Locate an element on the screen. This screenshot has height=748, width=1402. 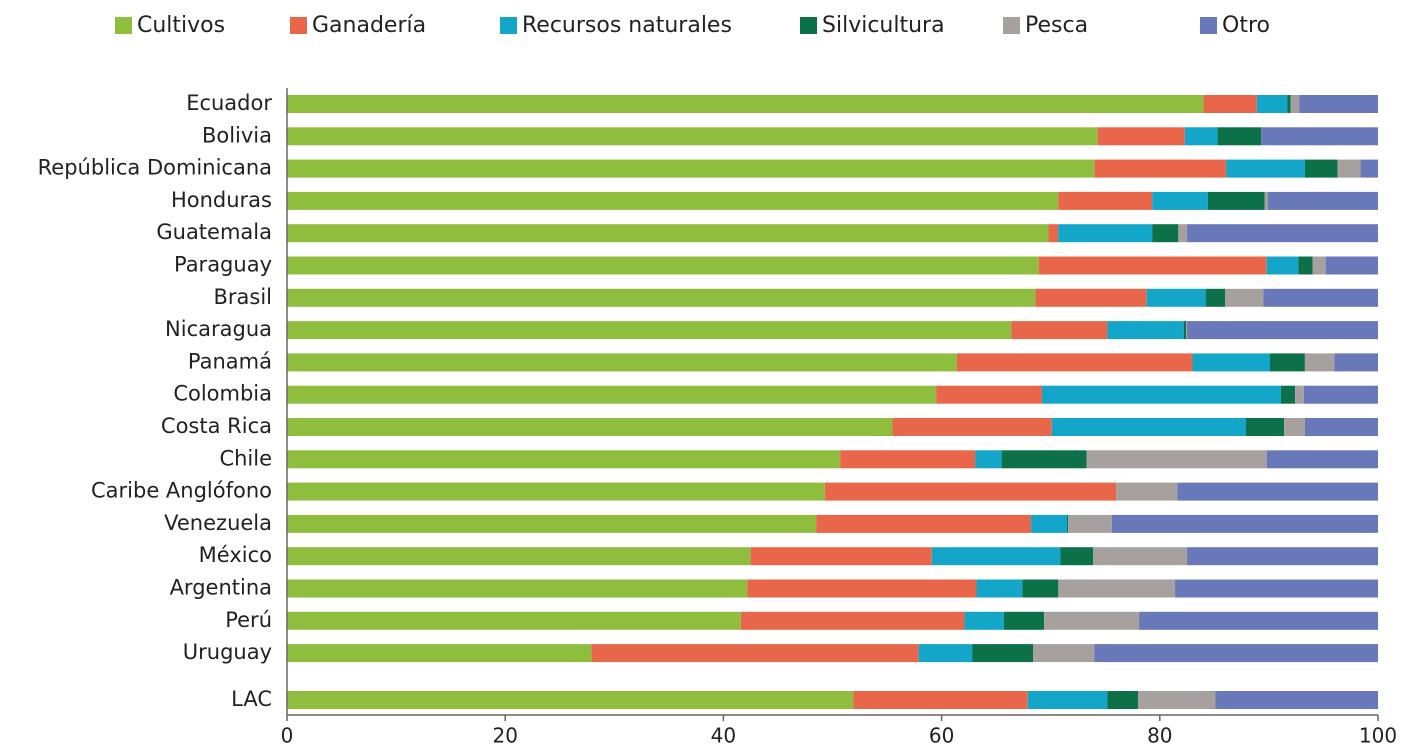
y-tick-label: Caribe Anglófono is located at coordinates (181, 491).